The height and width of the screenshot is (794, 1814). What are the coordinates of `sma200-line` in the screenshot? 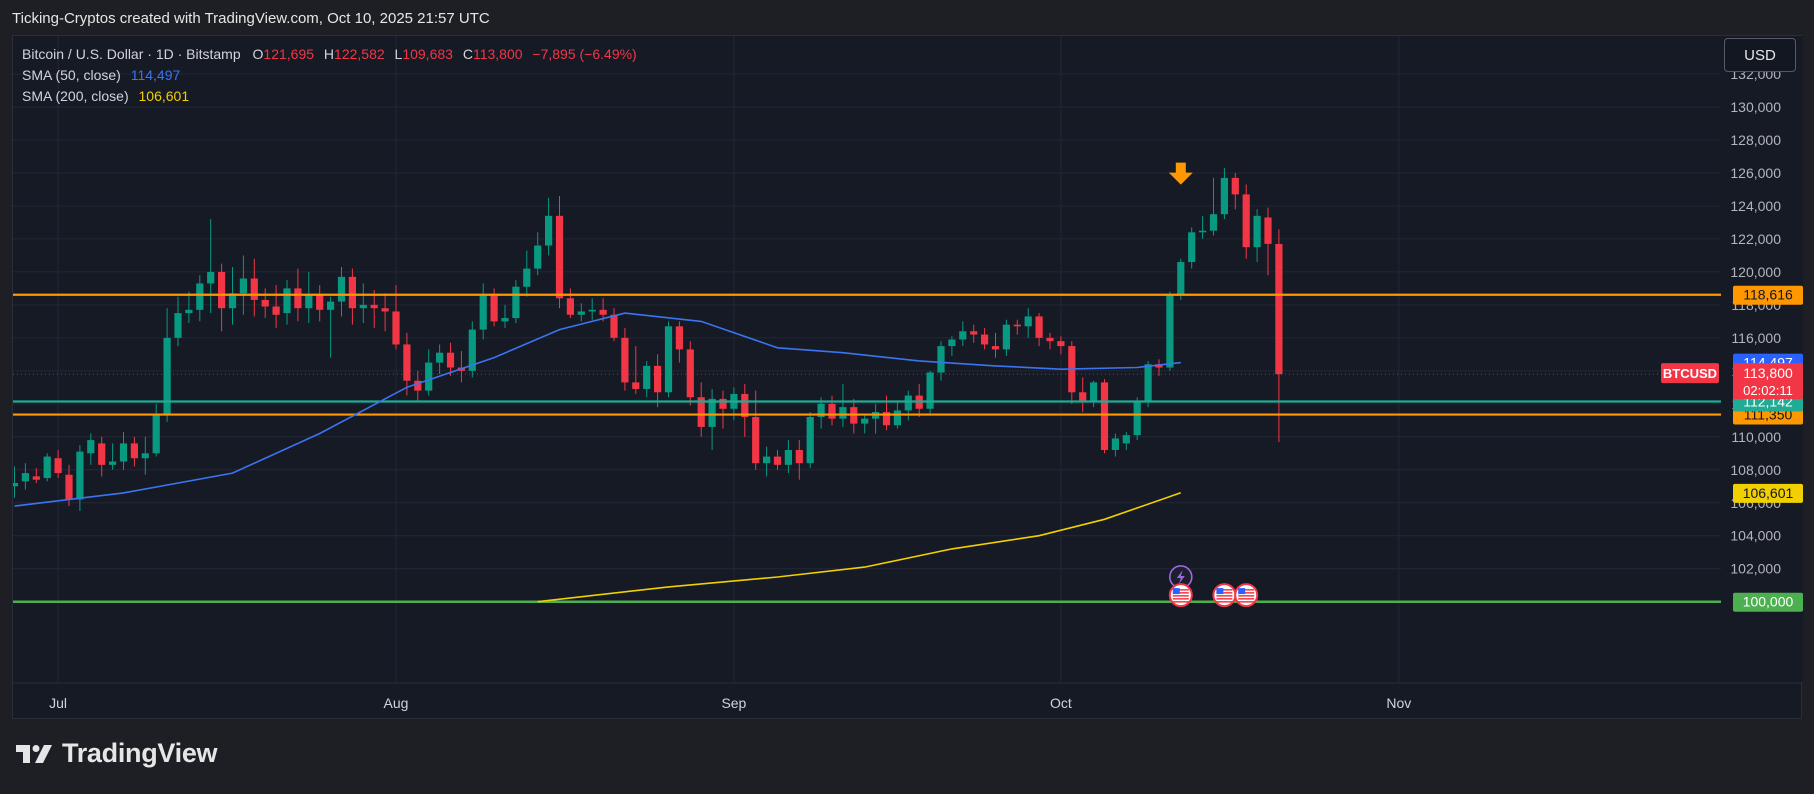 It's located at (859, 547).